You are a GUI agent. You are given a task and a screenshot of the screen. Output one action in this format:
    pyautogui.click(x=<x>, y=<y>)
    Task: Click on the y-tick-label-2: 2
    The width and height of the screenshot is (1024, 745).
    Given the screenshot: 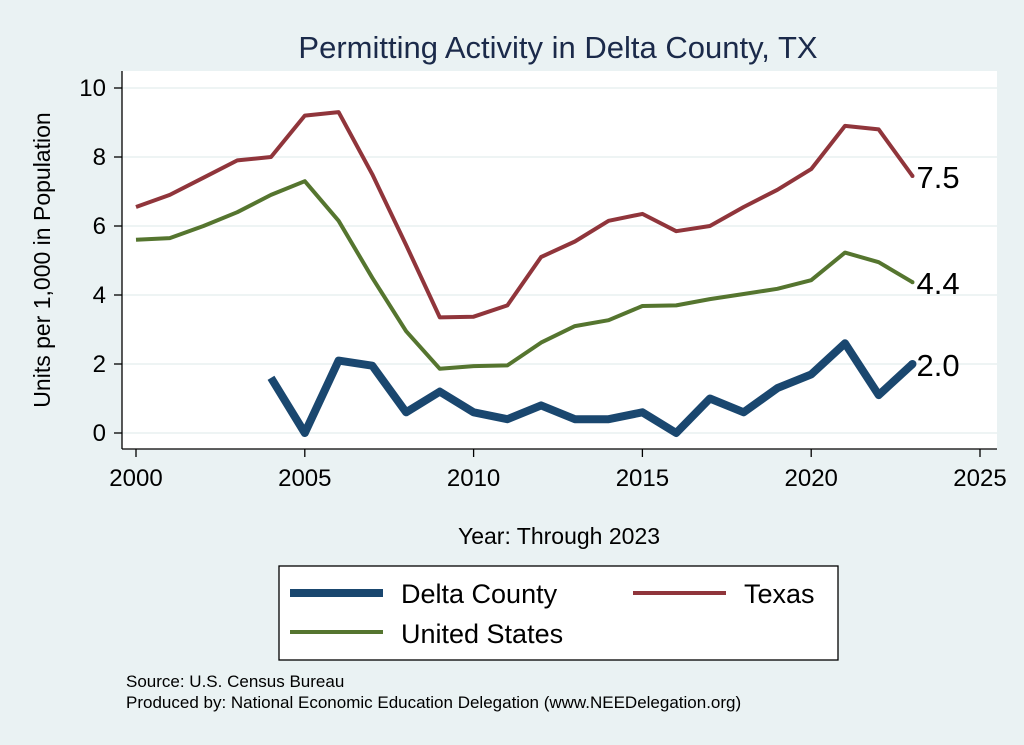 What is the action you would take?
    pyautogui.click(x=99, y=364)
    